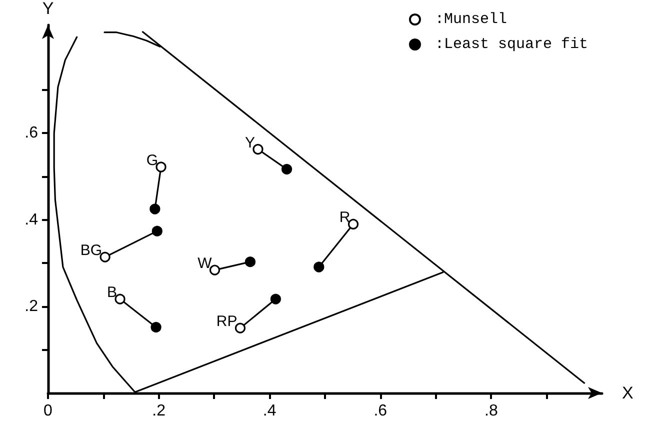  What do you see at coordinates (48, 9) in the screenshot?
I see `y-axis-title: Y` at bounding box center [48, 9].